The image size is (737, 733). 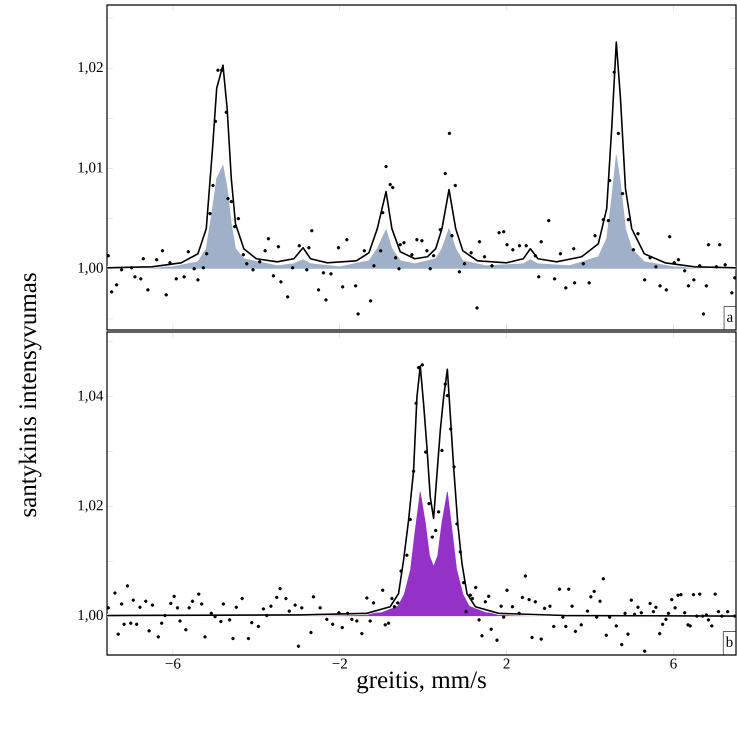 I want to click on y-tick-label: 1,04, so click(x=91, y=396).